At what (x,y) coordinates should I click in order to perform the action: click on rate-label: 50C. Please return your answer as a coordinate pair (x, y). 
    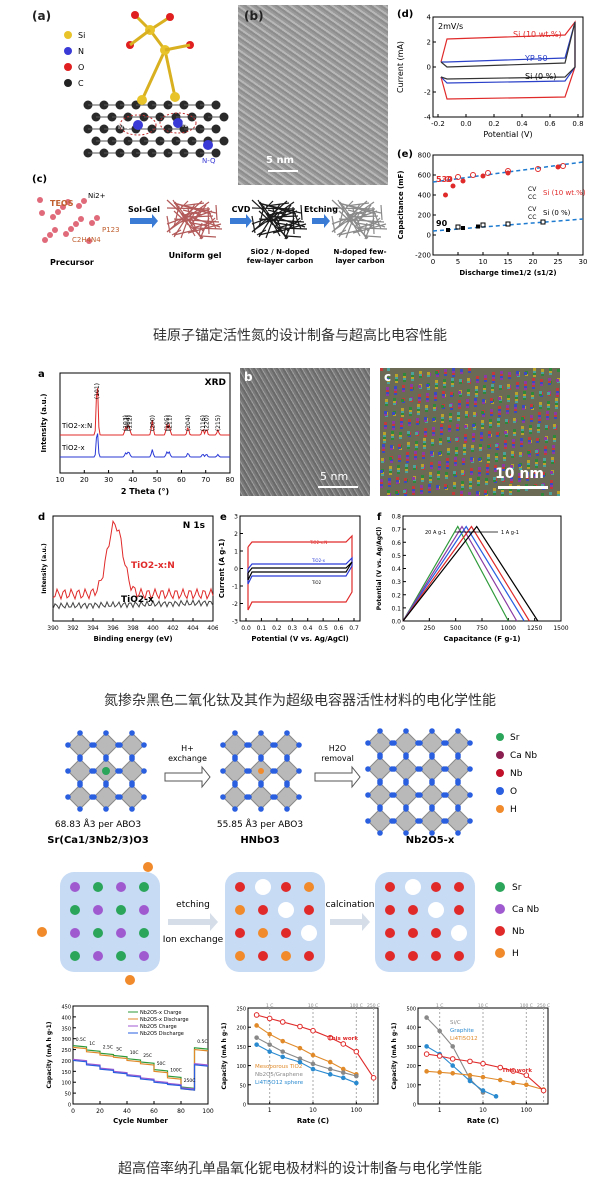
    Looking at the image, I should click on (161, 1064).